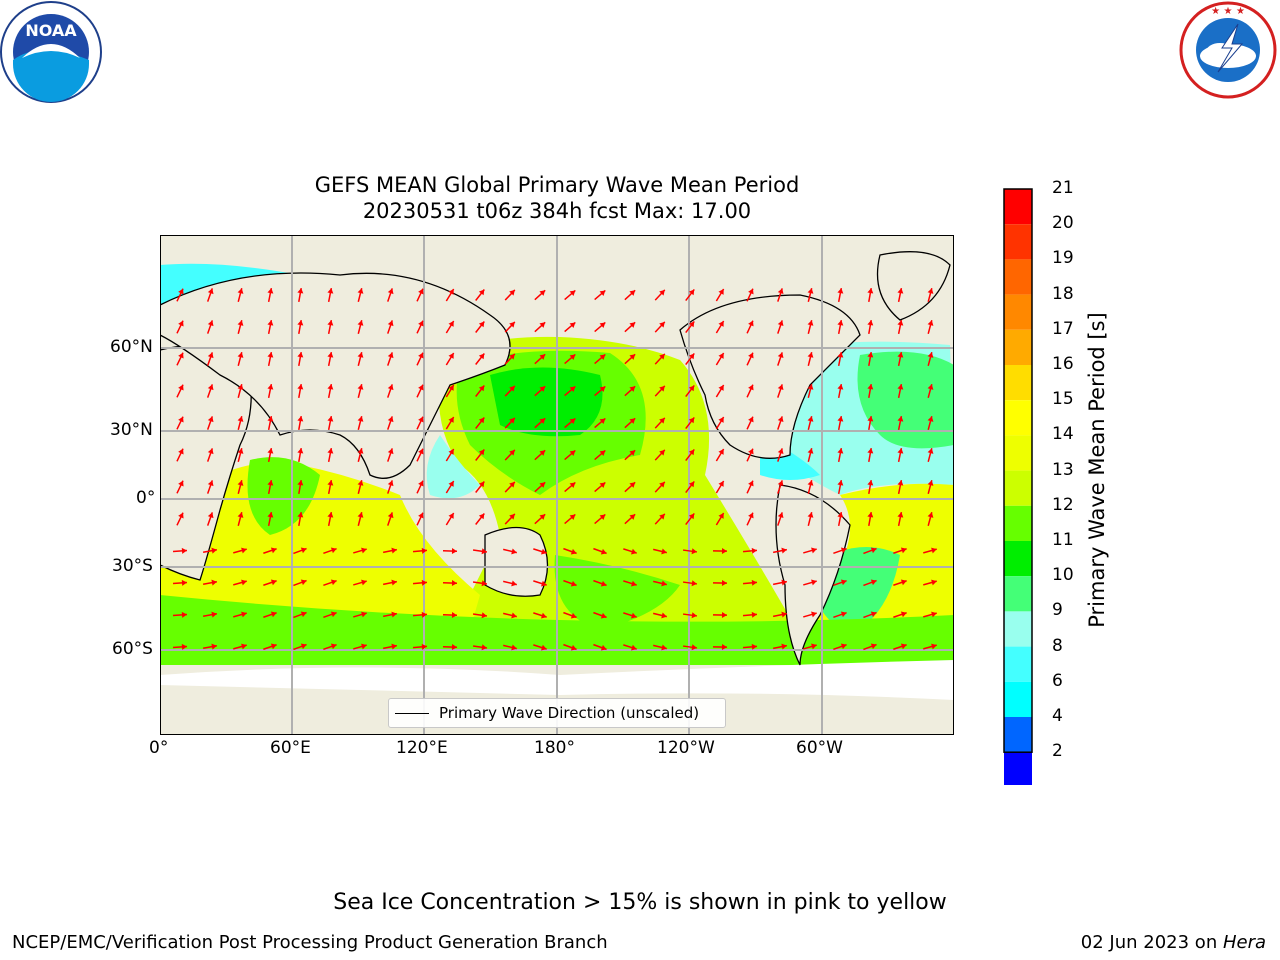 The width and height of the screenshot is (1280, 960). I want to click on lat-tick-60n: 60°N, so click(131, 347).